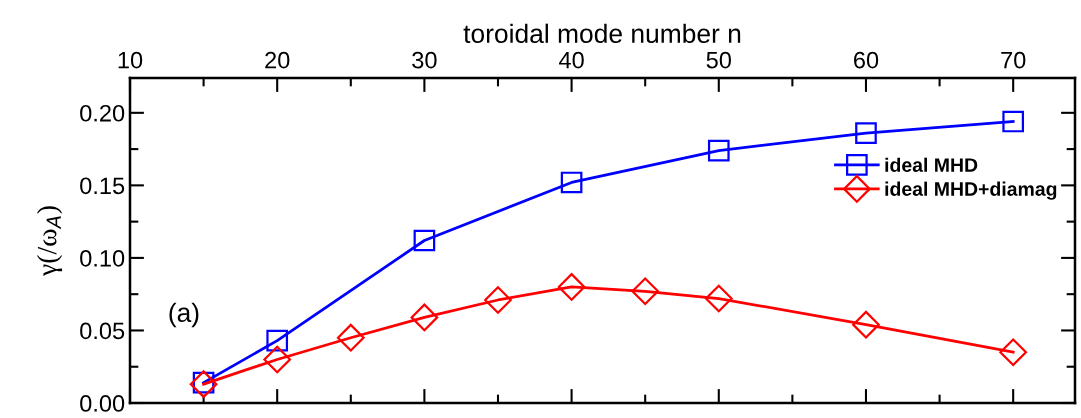 This screenshot has width=1081, height=418. Describe the element at coordinates (102, 258) in the screenshot. I see `y-tick-label: 0.10` at that location.